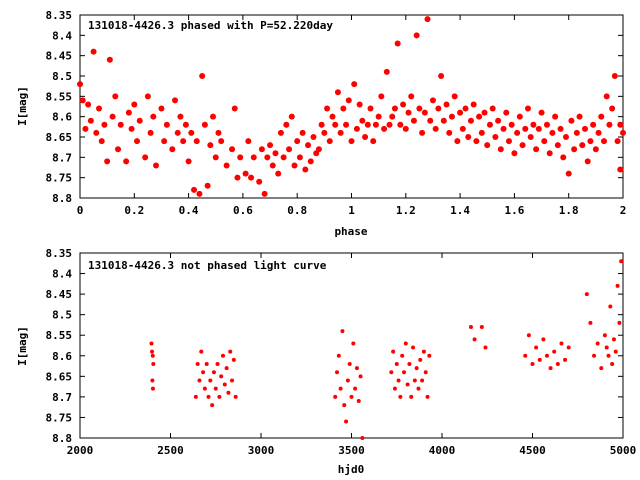 This screenshot has height=480, width=640. I want to click on y-tick-label: 8.75, so click(59, 417).